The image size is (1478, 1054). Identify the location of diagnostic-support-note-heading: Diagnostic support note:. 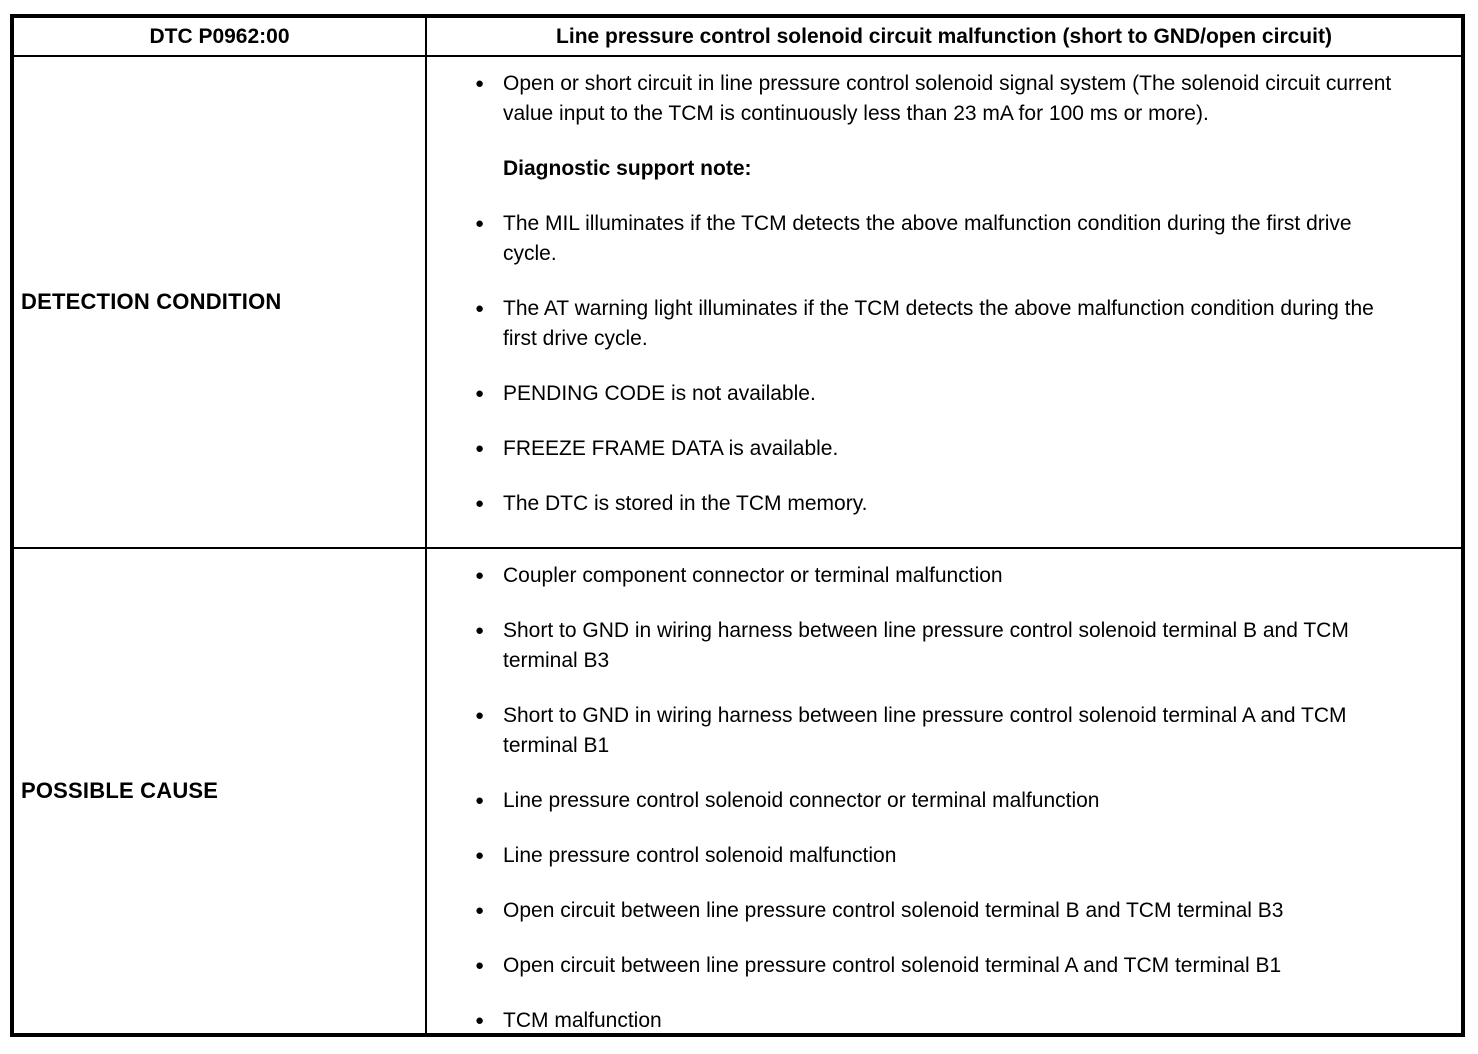
(627, 168).